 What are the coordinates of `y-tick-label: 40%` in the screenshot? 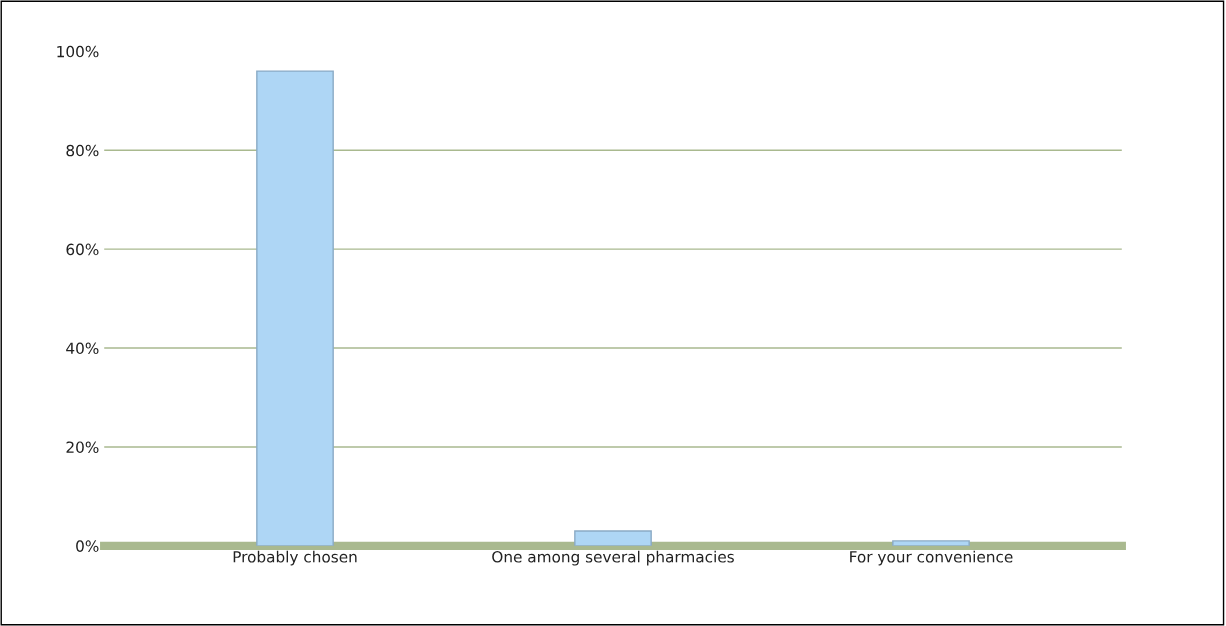 It's located at (82, 348).